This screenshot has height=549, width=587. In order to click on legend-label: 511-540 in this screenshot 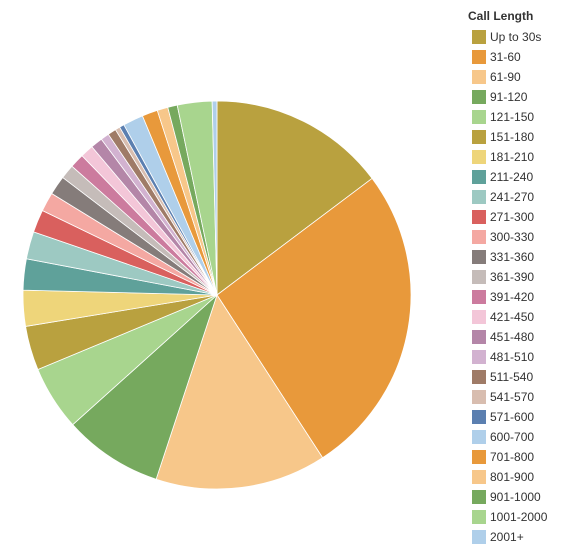, I will do `click(511, 377)`.